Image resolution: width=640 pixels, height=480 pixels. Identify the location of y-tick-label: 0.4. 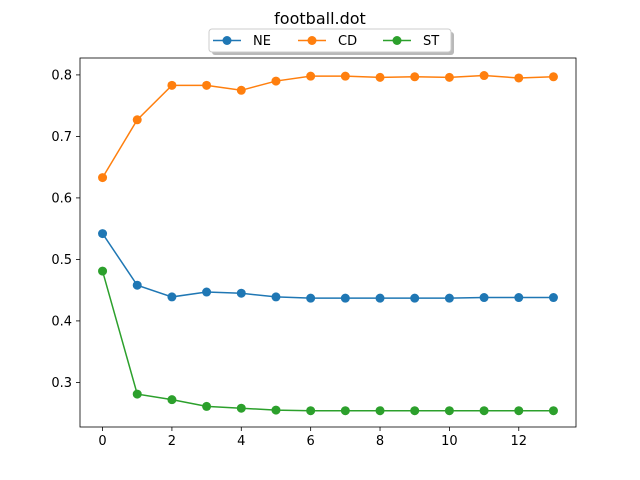
(61, 321).